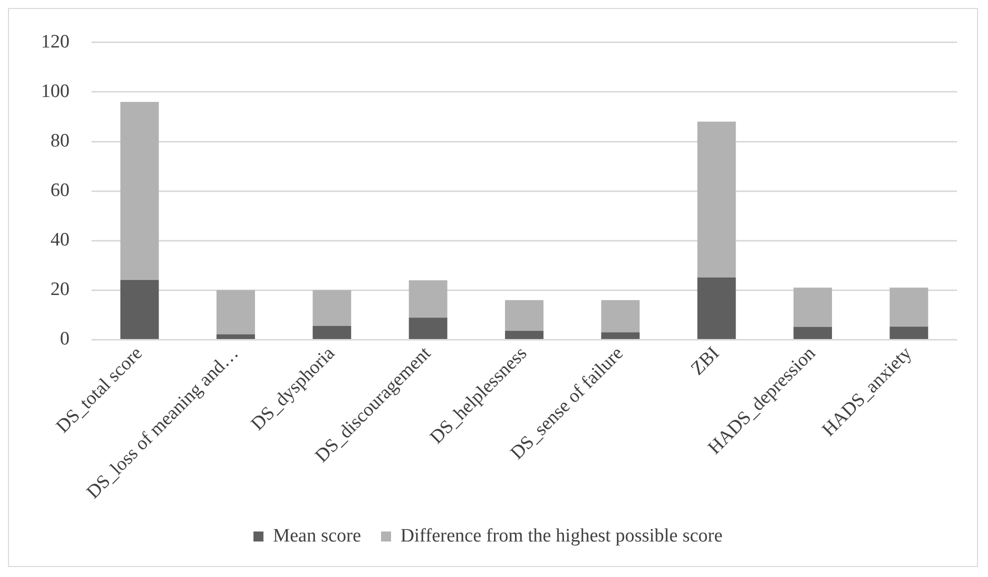  I want to click on y-tick-label: 0, so click(65, 339).